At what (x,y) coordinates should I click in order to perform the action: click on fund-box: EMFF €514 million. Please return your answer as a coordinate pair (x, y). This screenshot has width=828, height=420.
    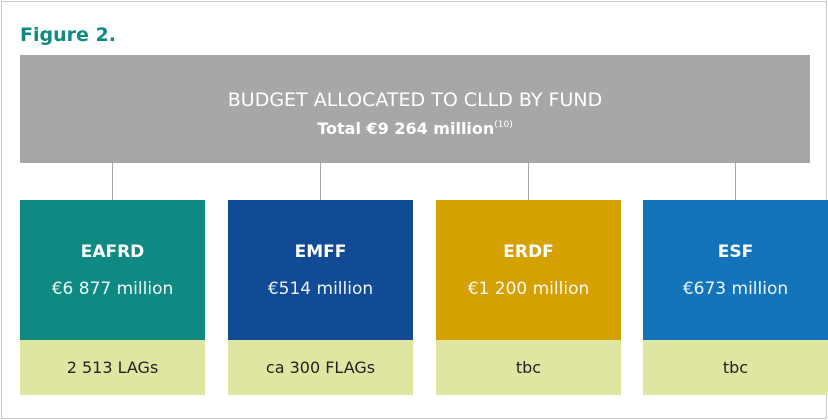
    Looking at the image, I should click on (320, 270).